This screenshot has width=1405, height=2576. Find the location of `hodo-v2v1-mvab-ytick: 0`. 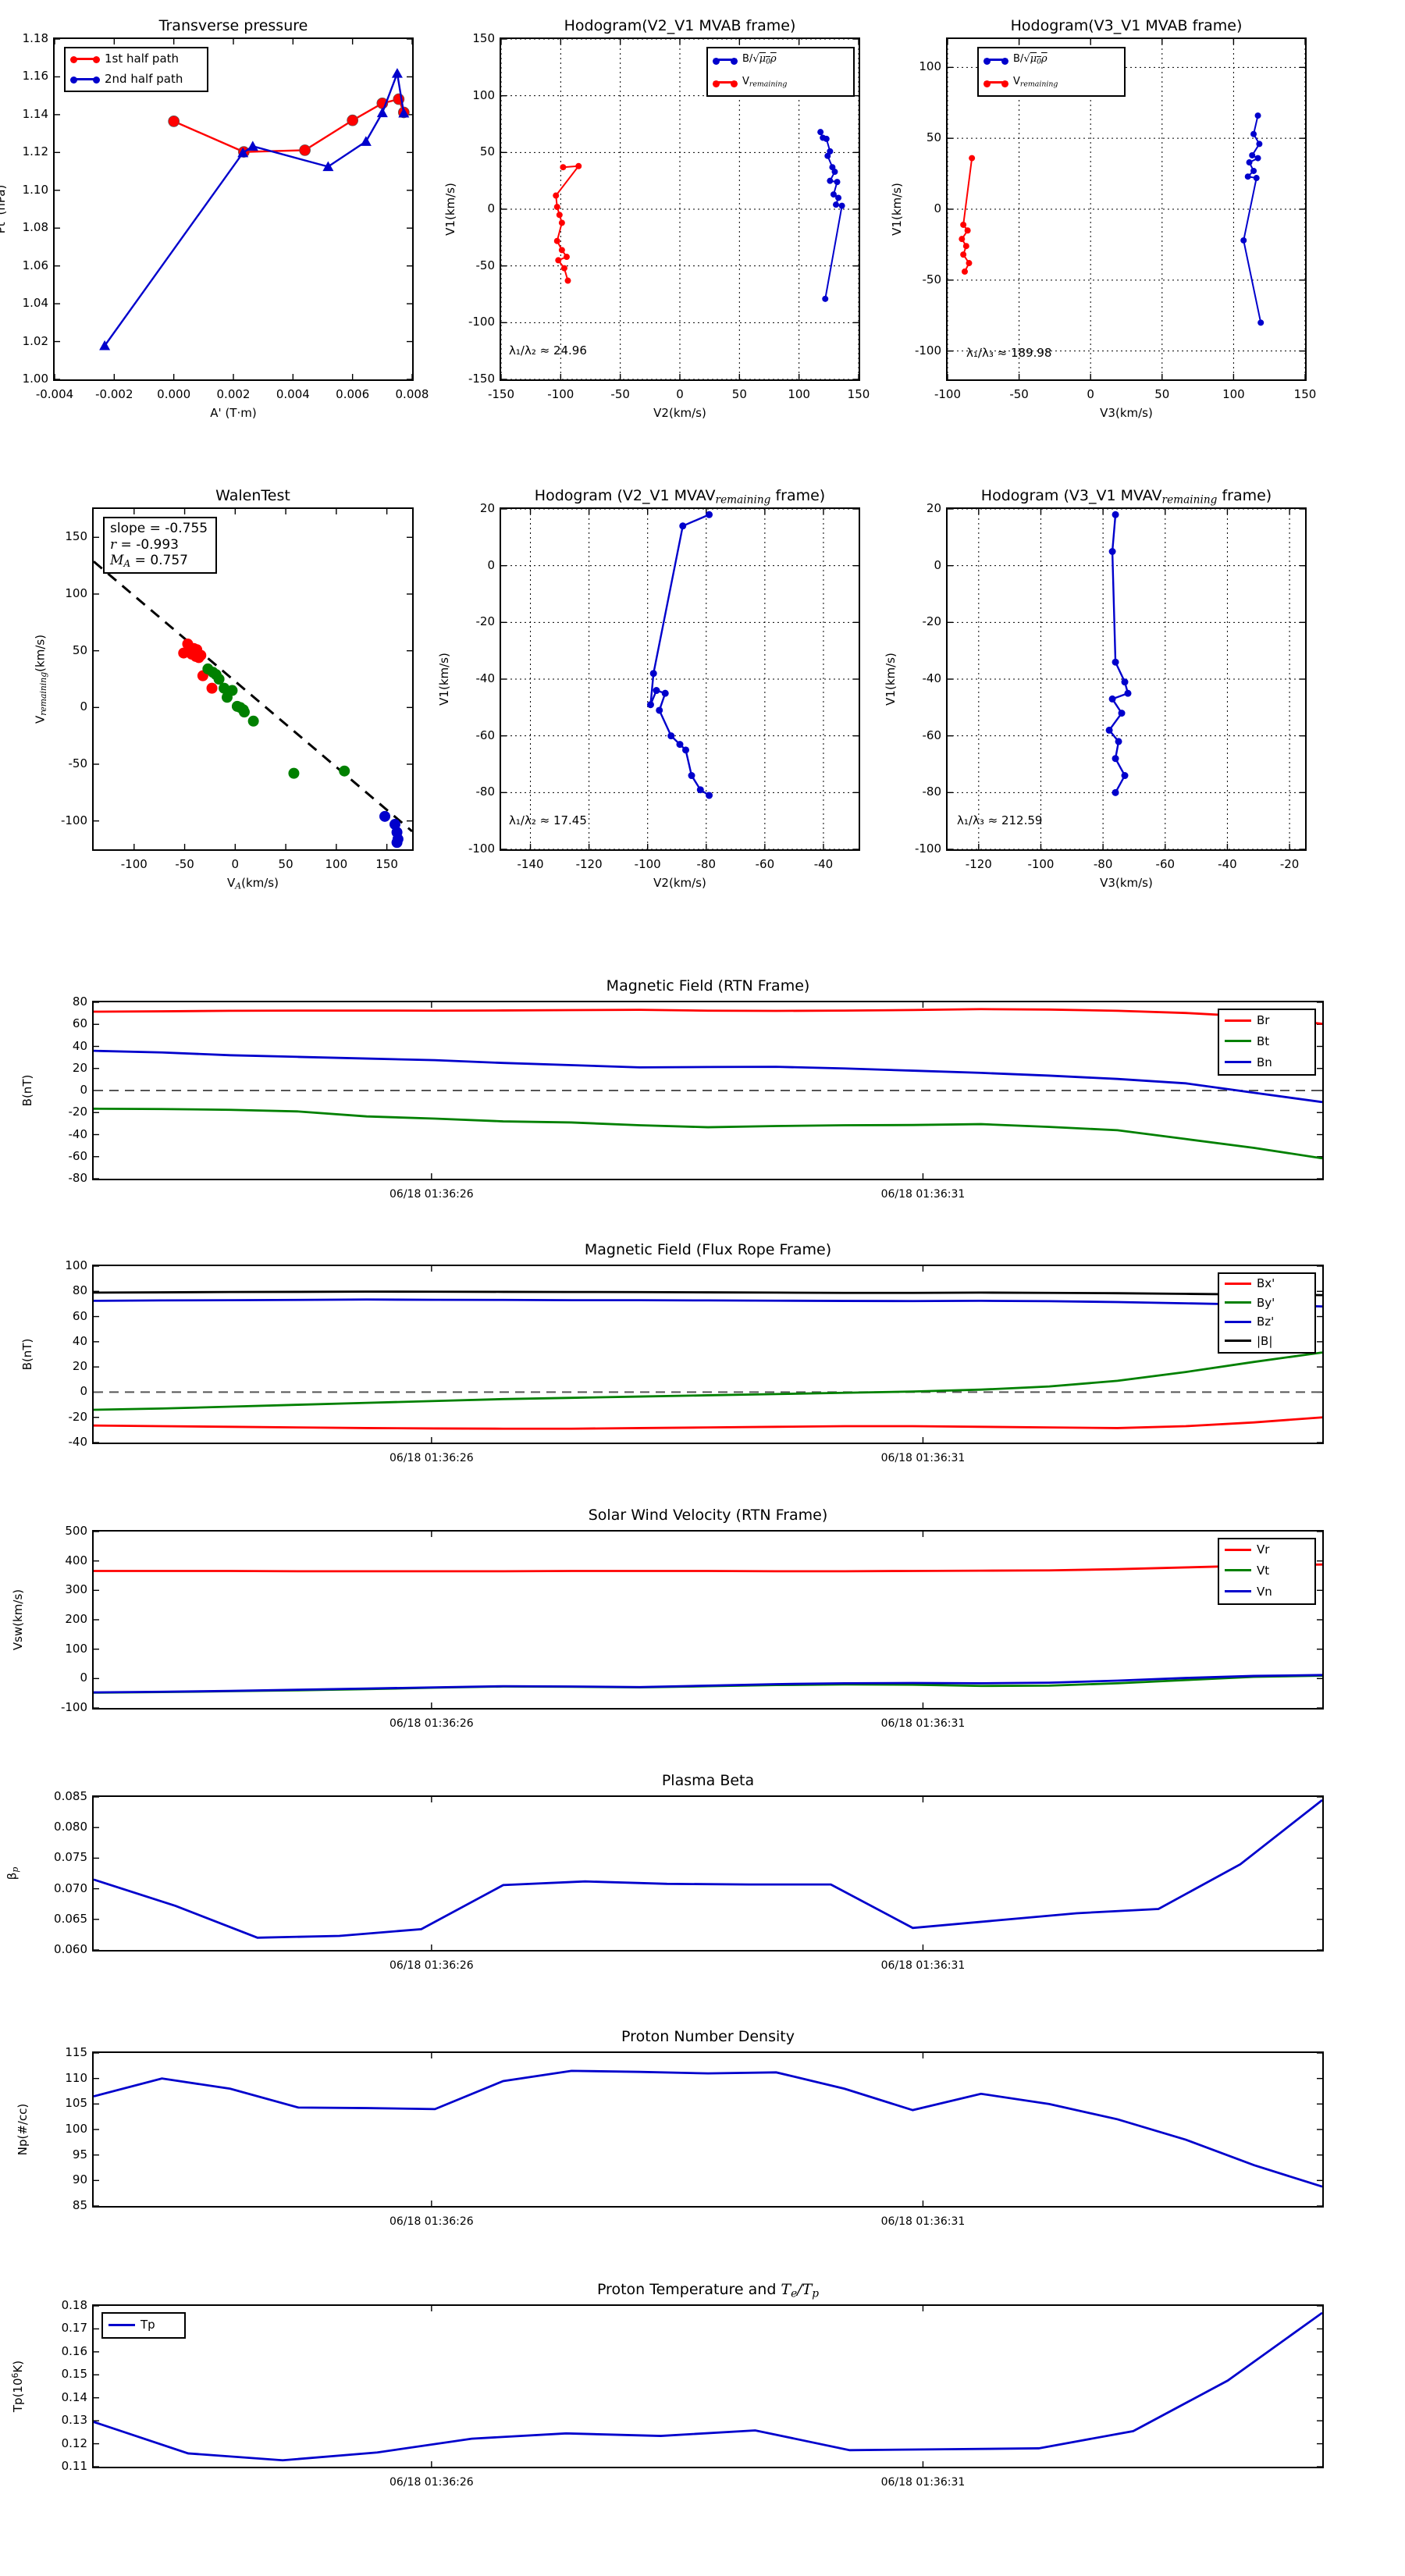

hodo-v2v1-mvab-ytick: 0 is located at coordinates (491, 208).